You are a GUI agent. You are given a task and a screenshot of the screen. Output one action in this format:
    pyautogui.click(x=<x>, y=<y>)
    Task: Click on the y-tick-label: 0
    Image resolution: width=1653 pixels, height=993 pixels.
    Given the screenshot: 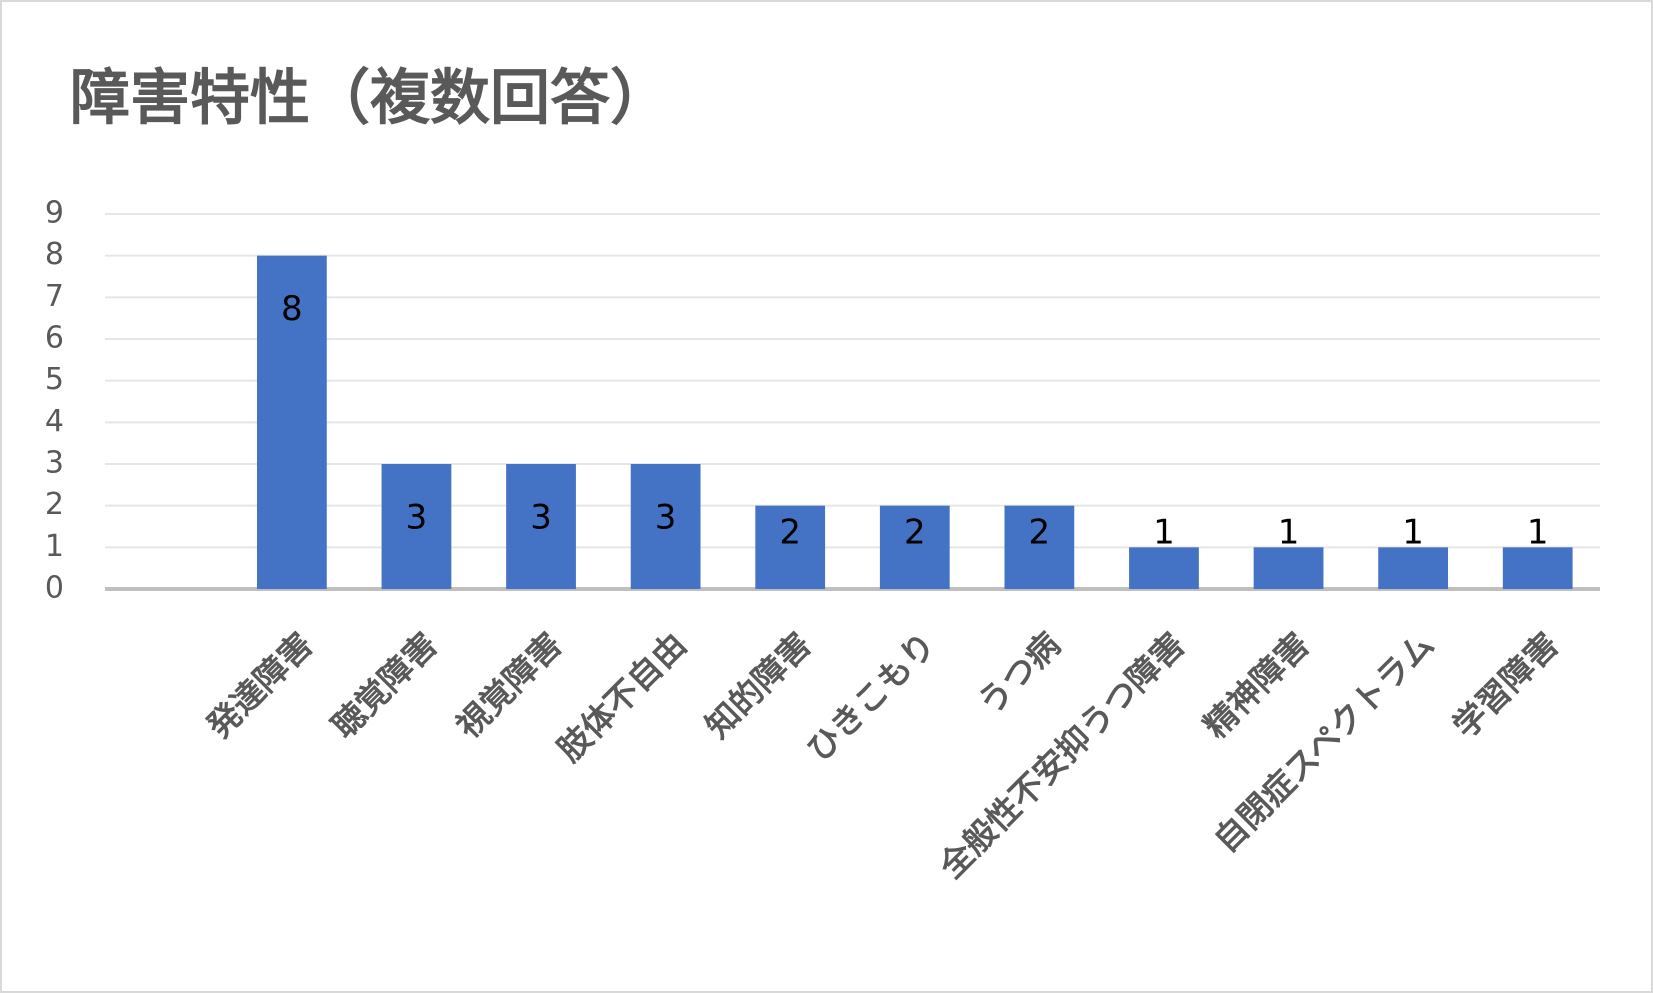 What is the action you would take?
    pyautogui.click(x=54, y=588)
    